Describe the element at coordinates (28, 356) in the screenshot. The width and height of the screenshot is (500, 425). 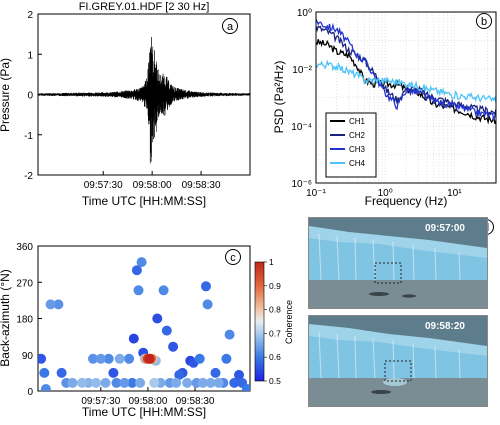
I see `panel-c-ytick-label: 90` at that location.